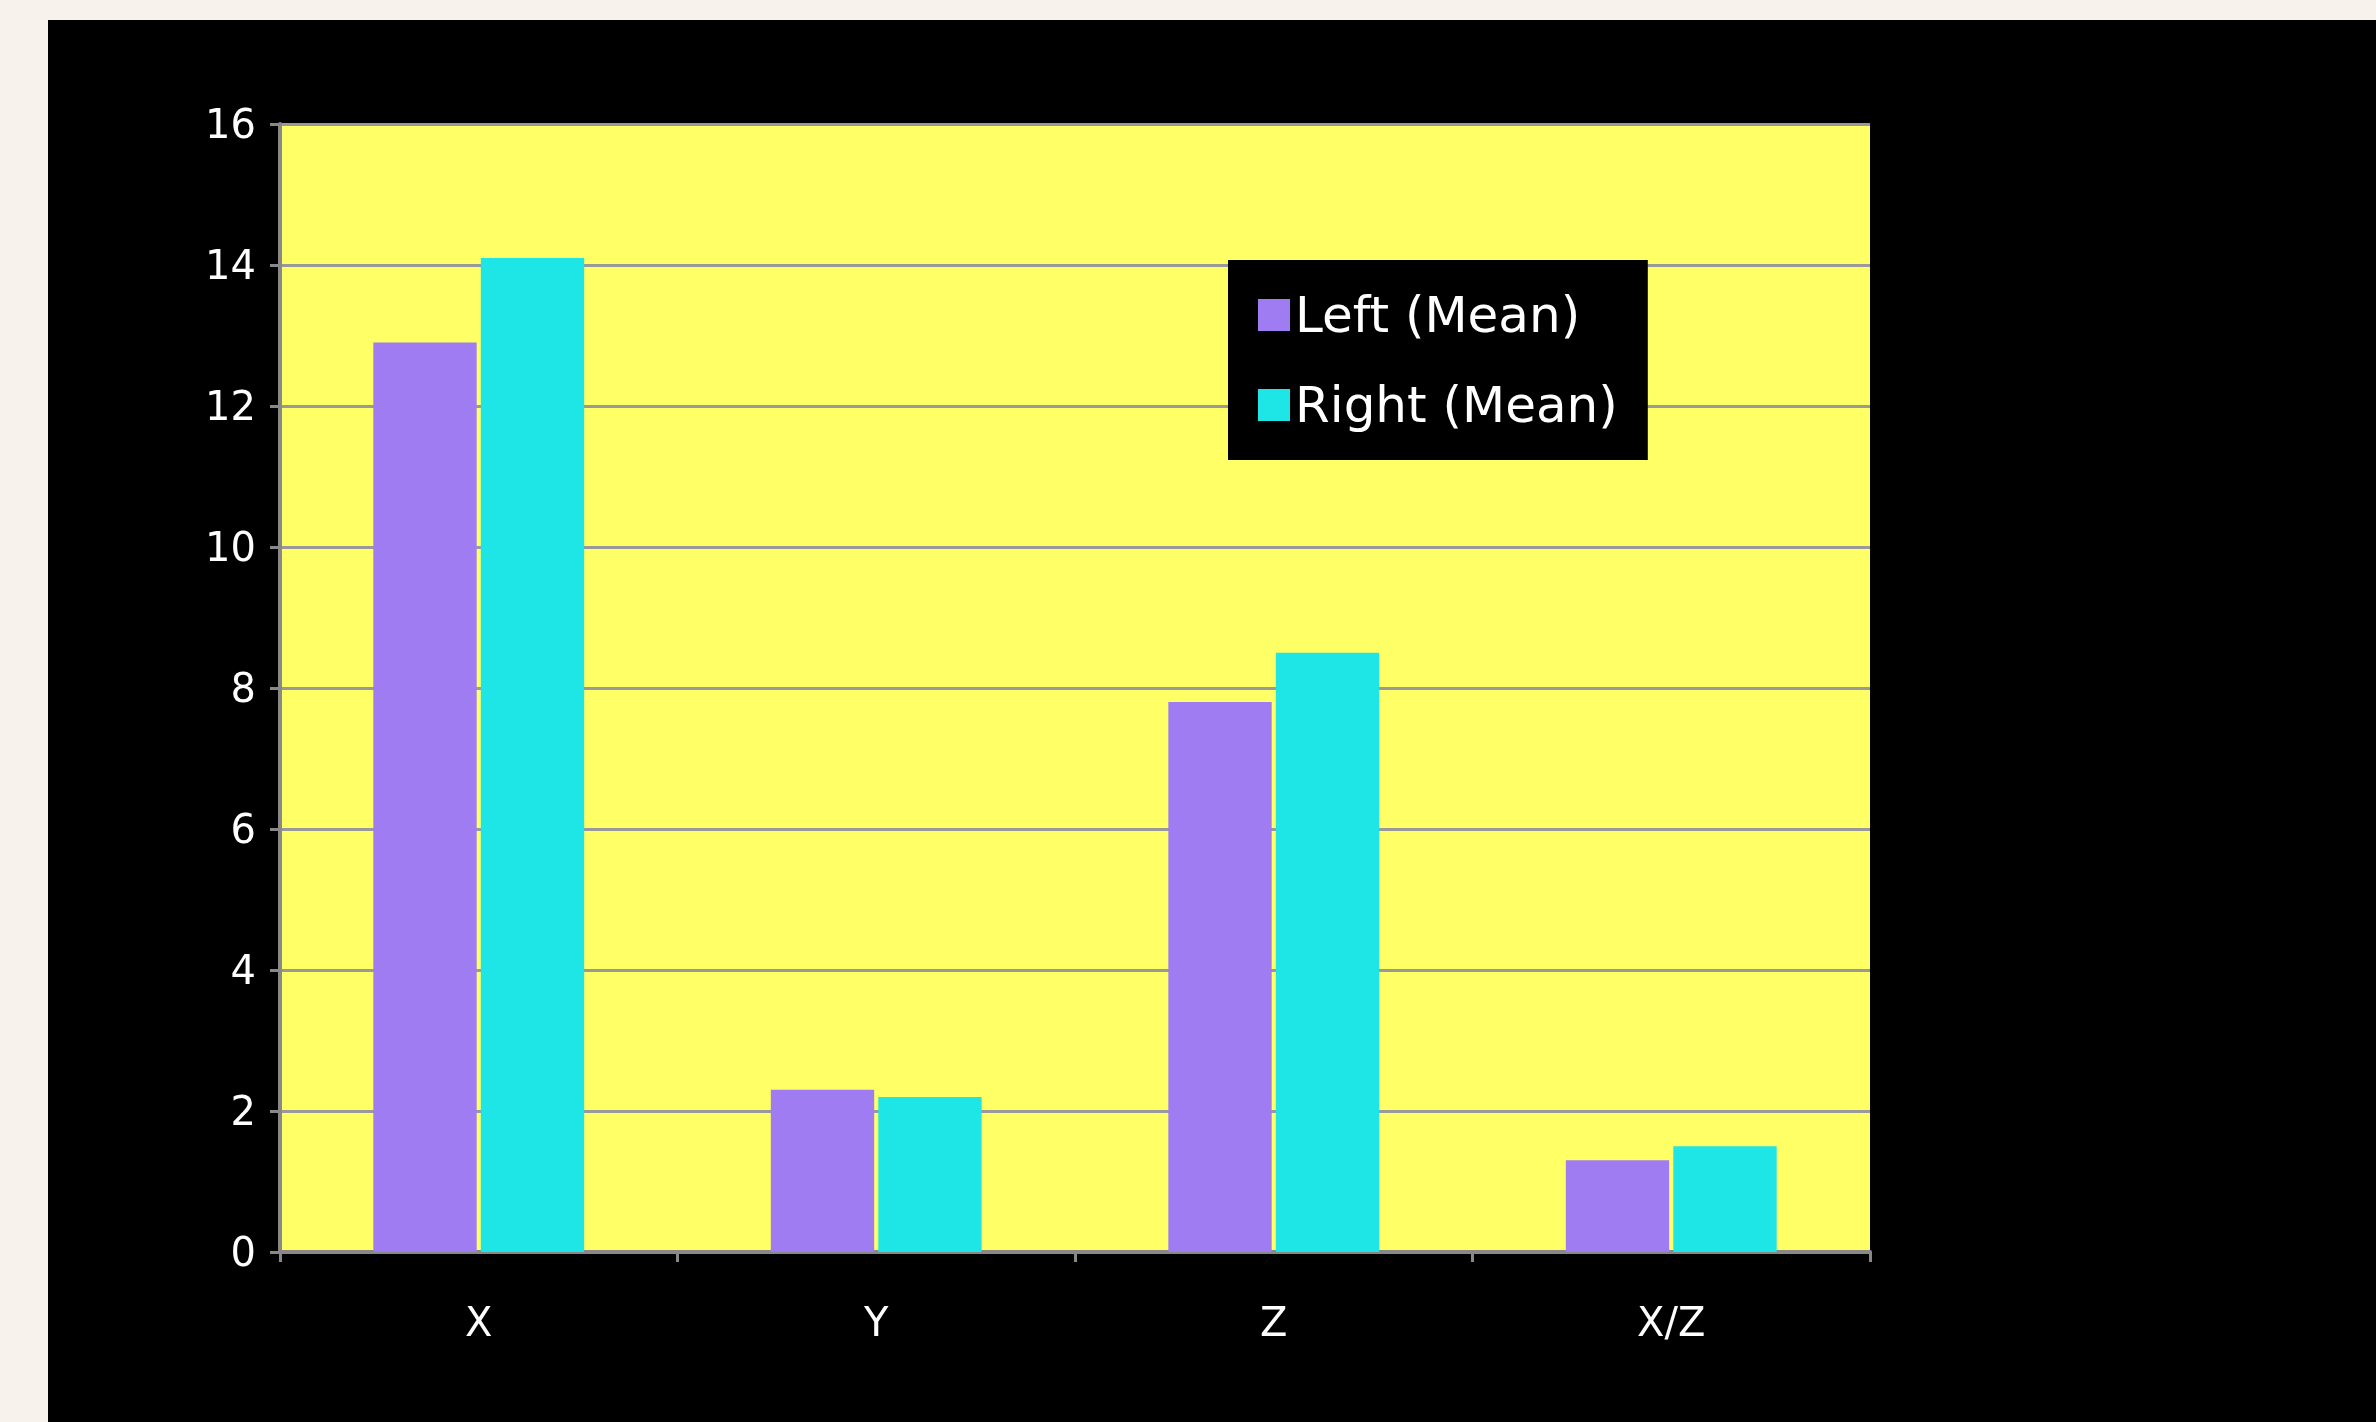 The height and width of the screenshot is (1422, 2376). I want to click on x-tick-label: Z, so click(1274, 1322).